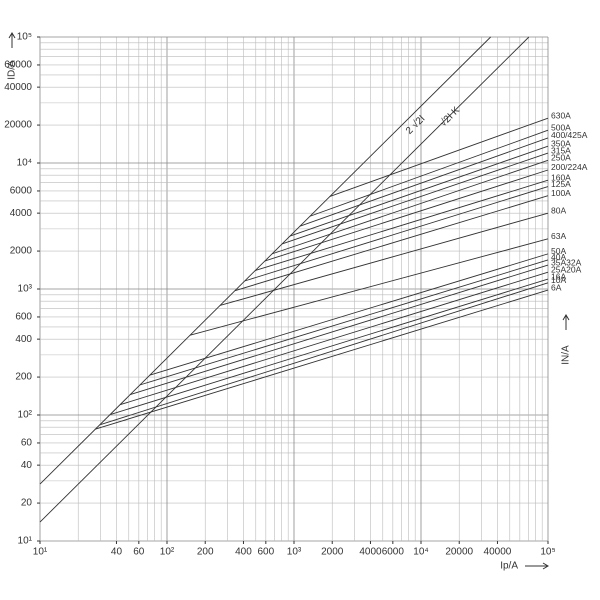 The width and height of the screenshot is (600, 600). Describe the element at coordinates (558, 280) in the screenshot. I see `series-label: 10A` at that location.